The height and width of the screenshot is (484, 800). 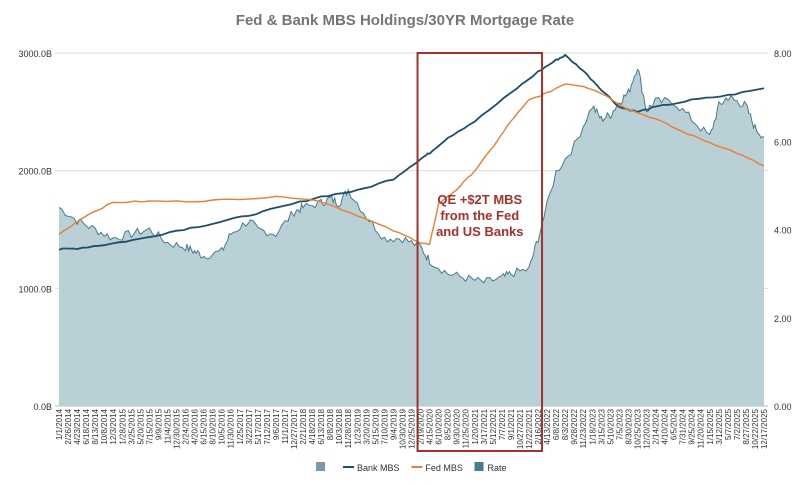 I want to click on annotation-text: QE +$2T MBS, so click(x=479, y=199).